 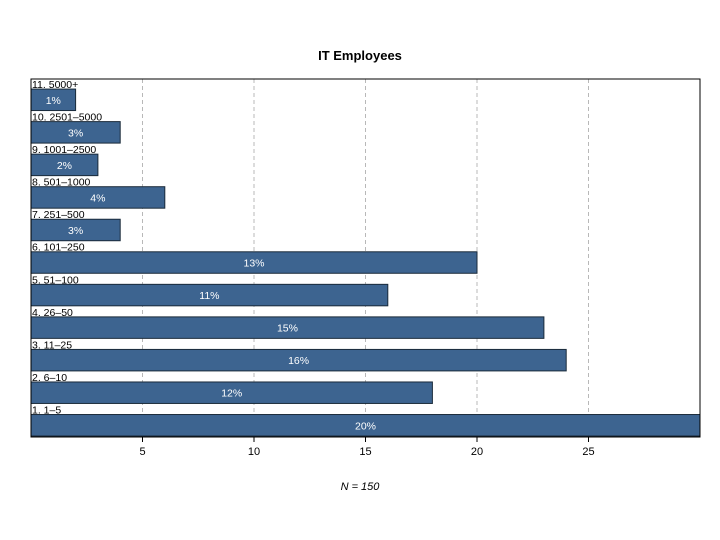 What do you see at coordinates (97, 198) in the screenshot?
I see `percent-label: 4%` at bounding box center [97, 198].